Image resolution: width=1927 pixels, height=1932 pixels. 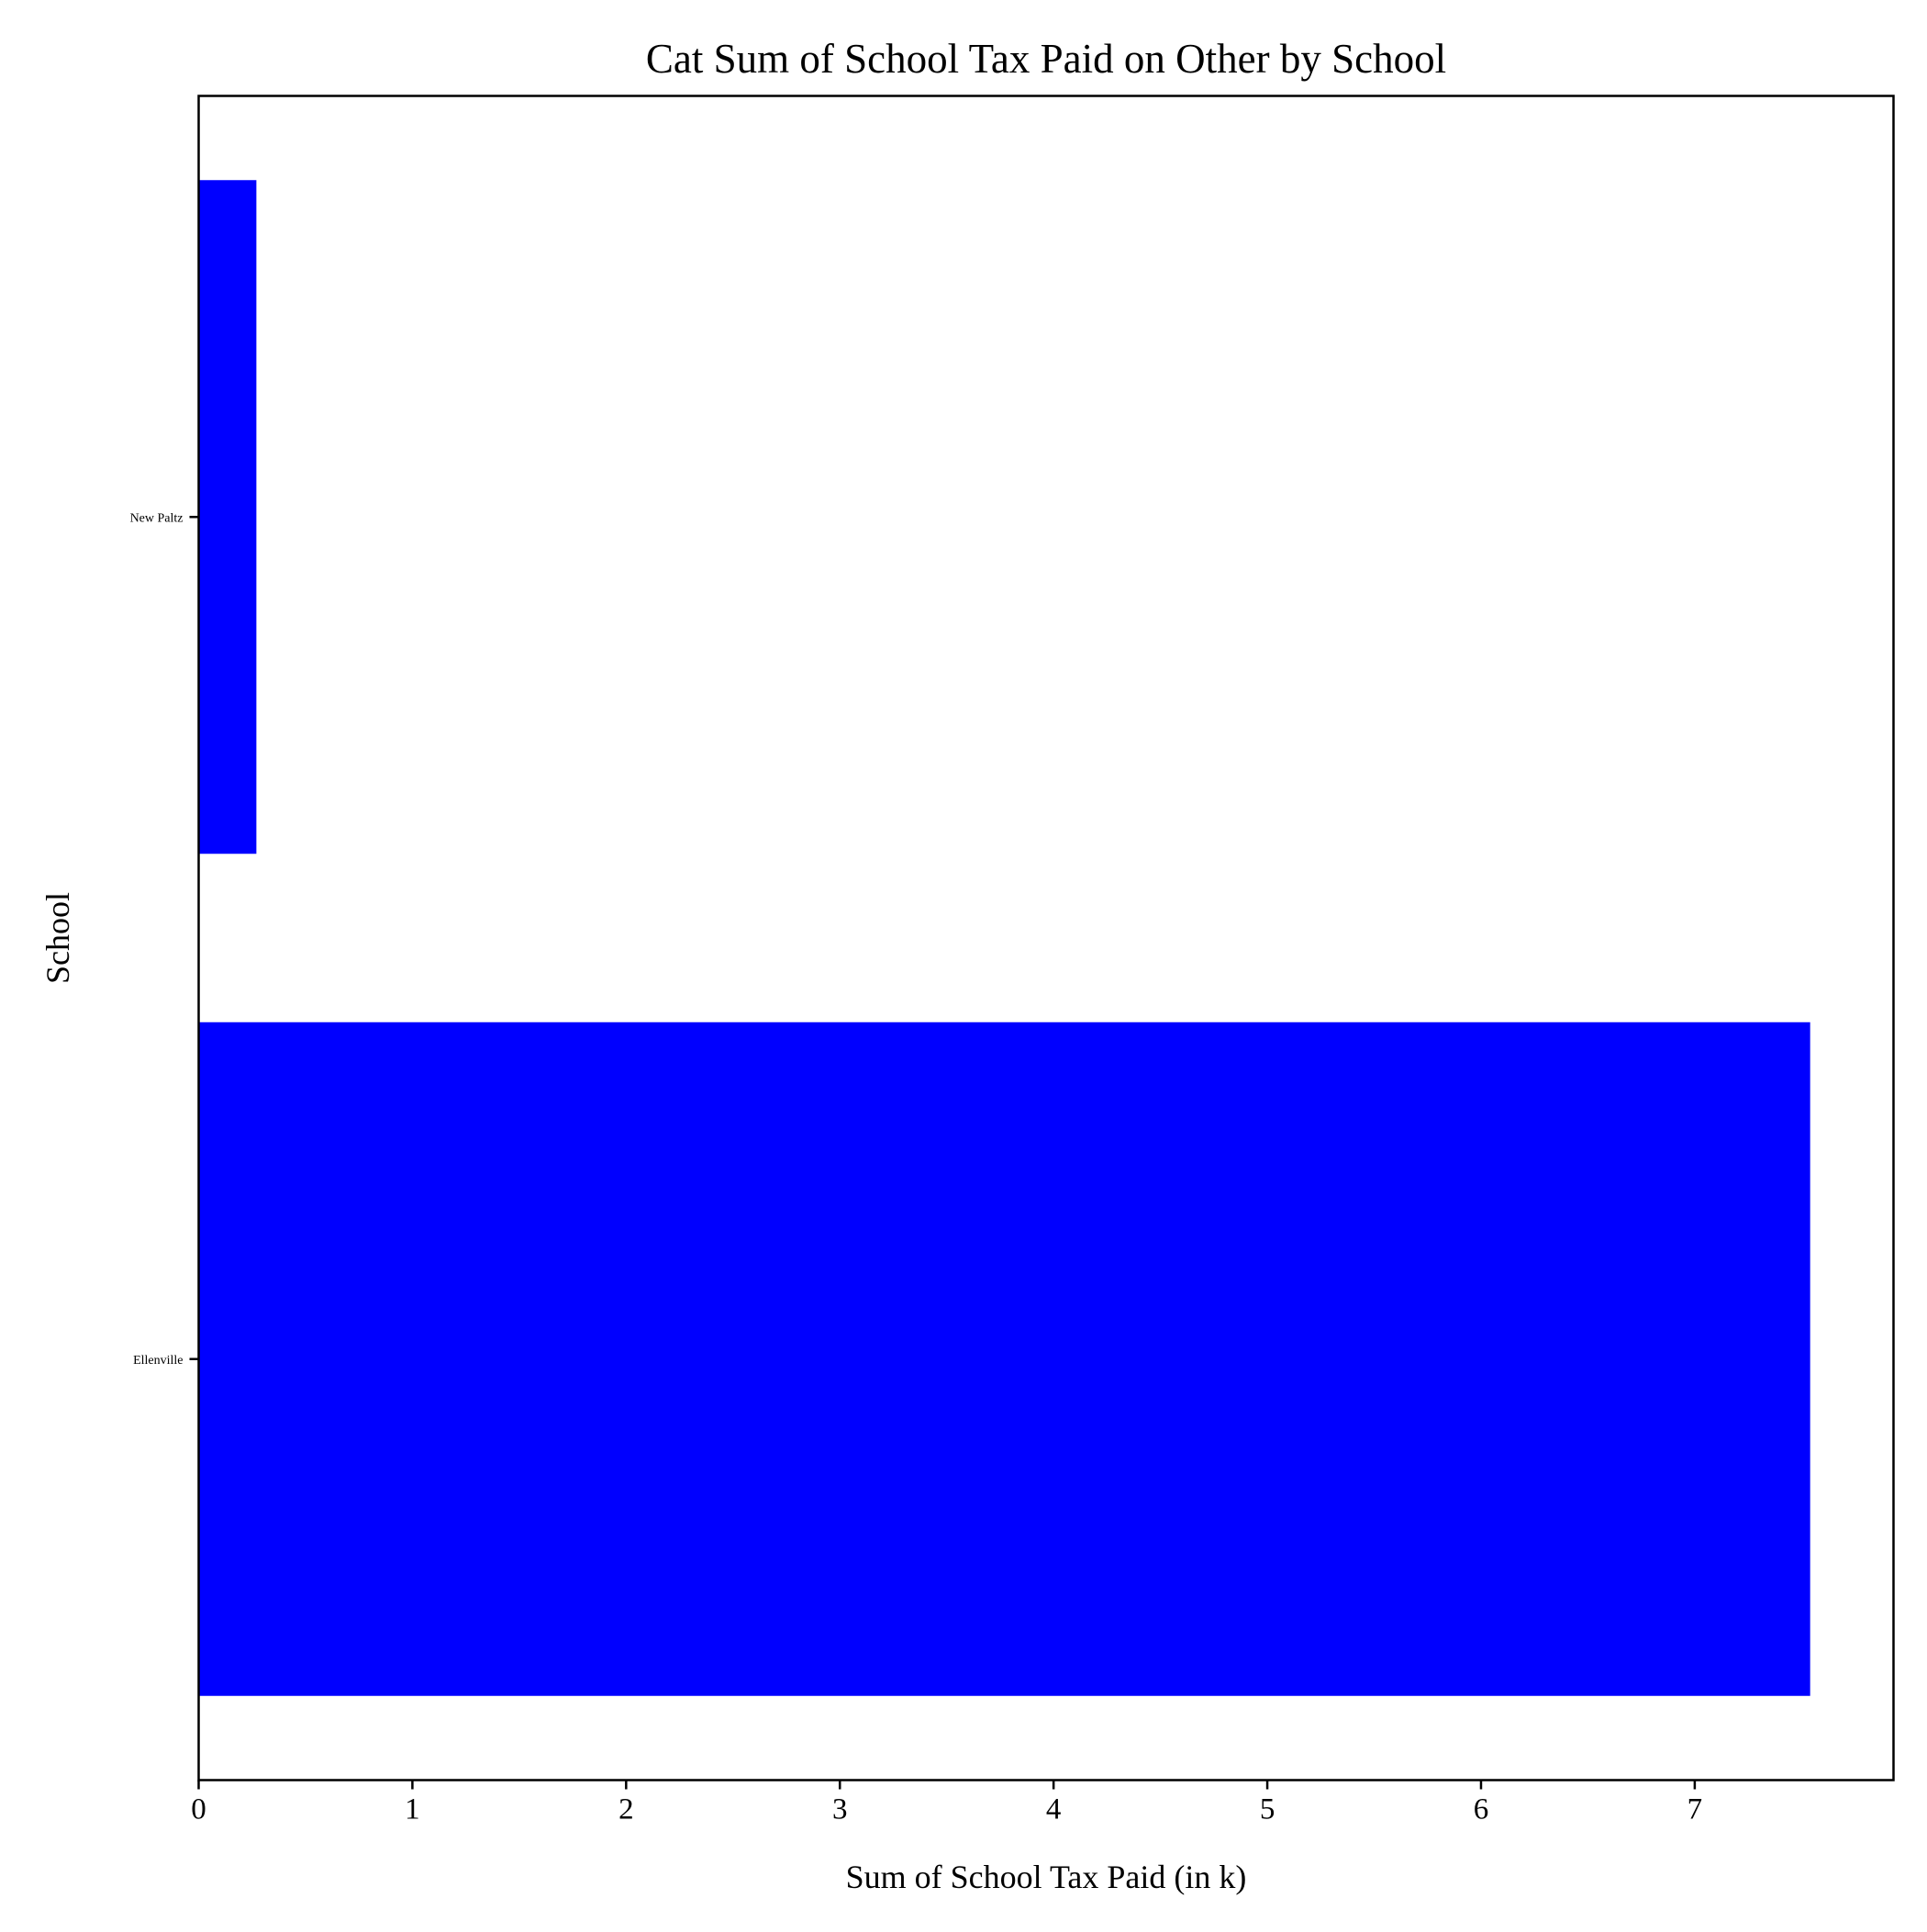 What do you see at coordinates (164, 939) in the screenshot?
I see `y-axis: Ellenville New Paltz` at bounding box center [164, 939].